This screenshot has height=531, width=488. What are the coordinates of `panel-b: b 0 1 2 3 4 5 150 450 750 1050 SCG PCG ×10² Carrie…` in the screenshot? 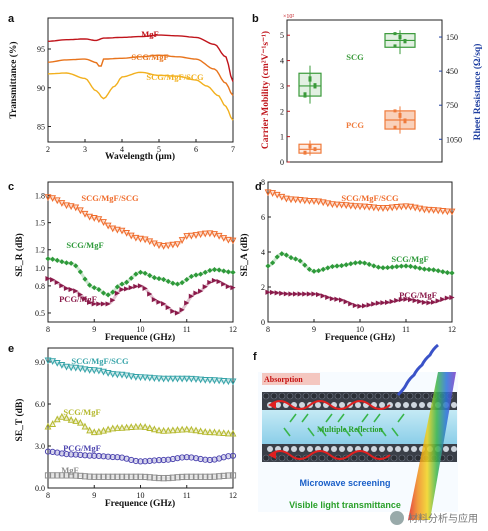 It's located at (367, 90).